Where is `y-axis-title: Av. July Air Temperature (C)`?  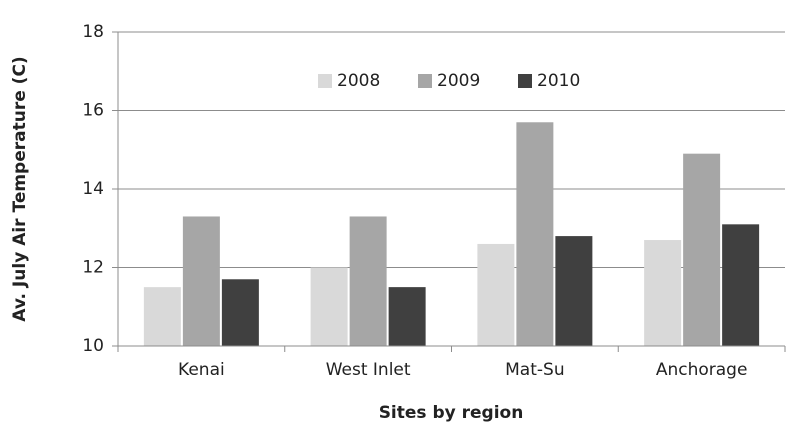 y-axis-title: Av. July Air Temperature (C) is located at coordinates (20, 188).